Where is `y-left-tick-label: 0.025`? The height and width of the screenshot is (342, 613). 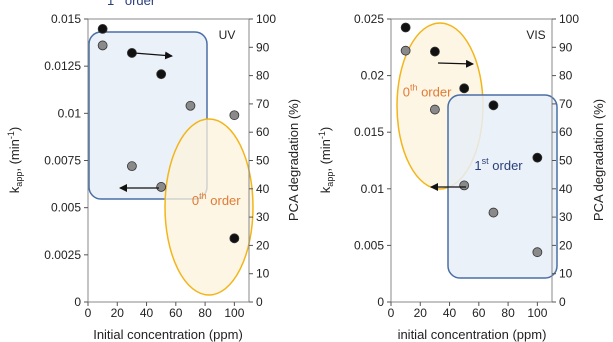 y-left-tick-label: 0.025 is located at coordinates (369, 19).